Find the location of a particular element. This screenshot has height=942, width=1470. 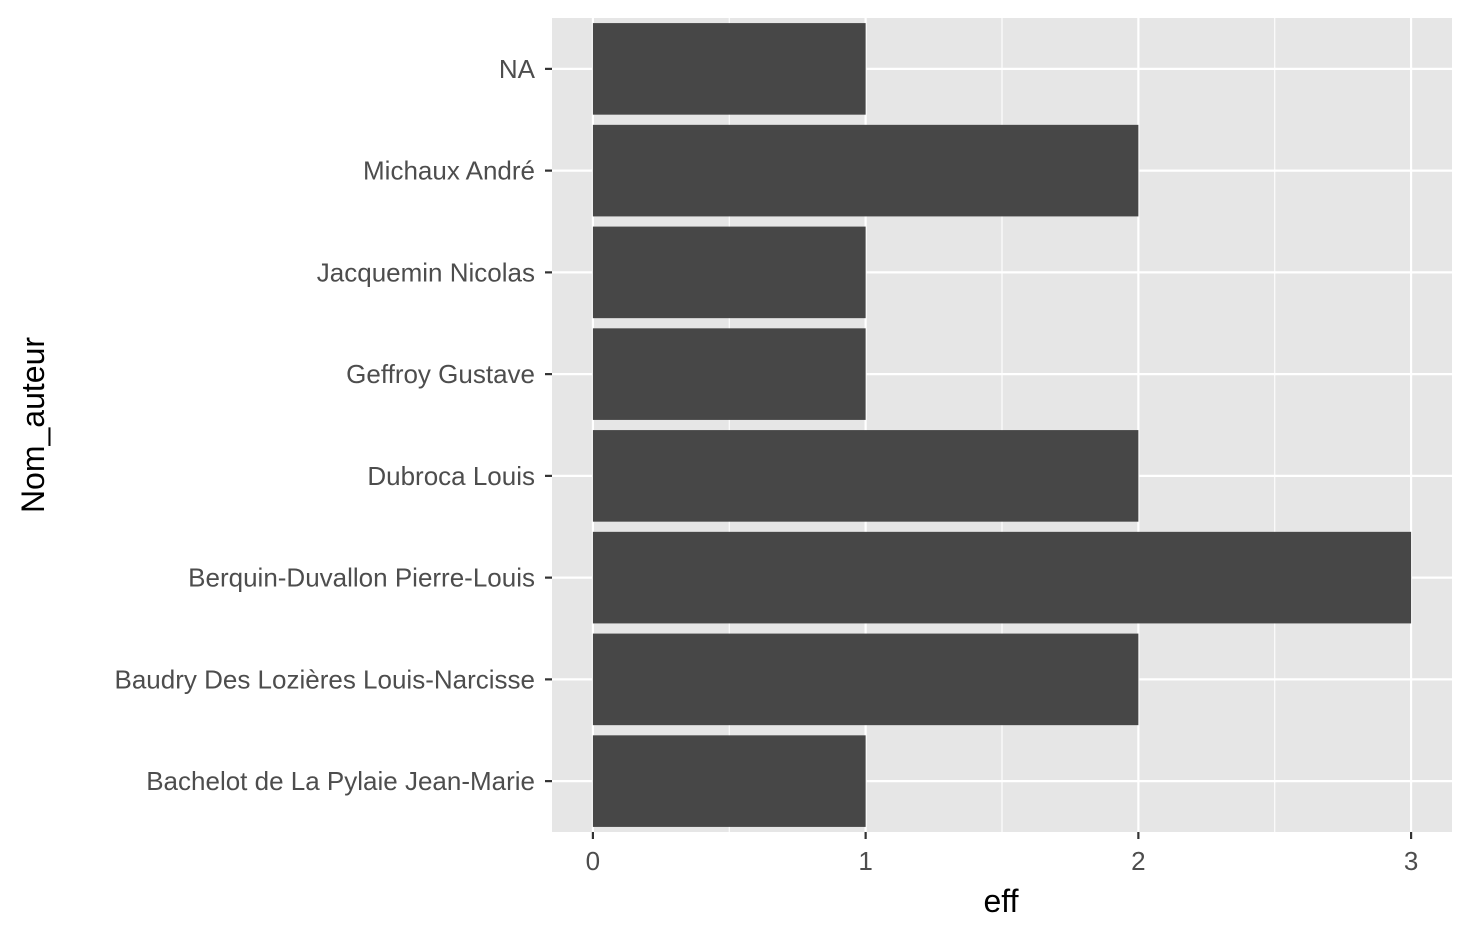

x-tick-label: 2 is located at coordinates (1138, 861).